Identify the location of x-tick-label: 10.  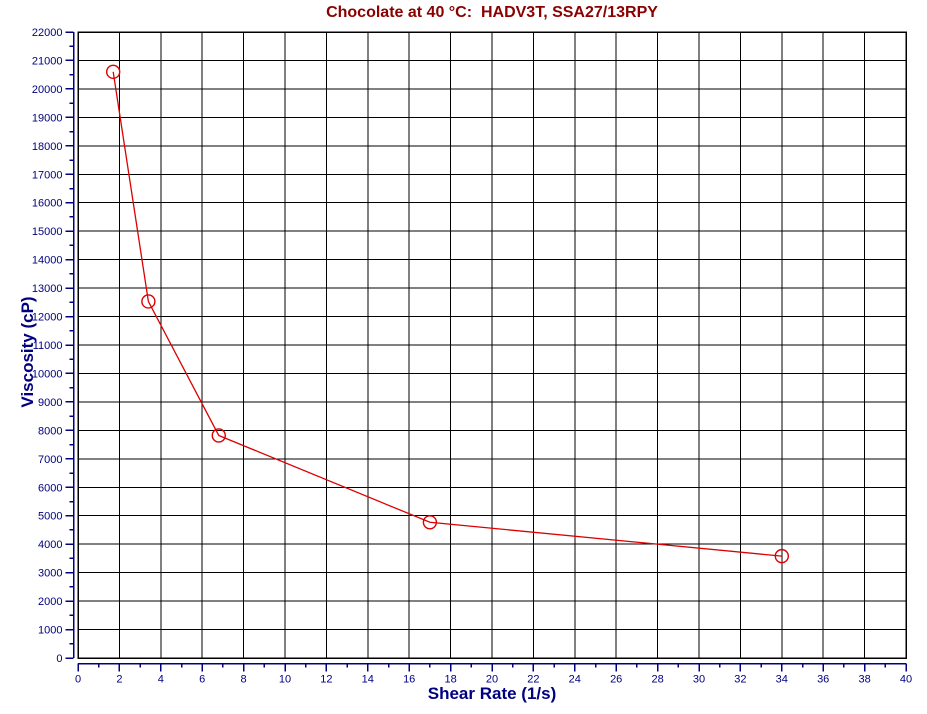
(285, 680).